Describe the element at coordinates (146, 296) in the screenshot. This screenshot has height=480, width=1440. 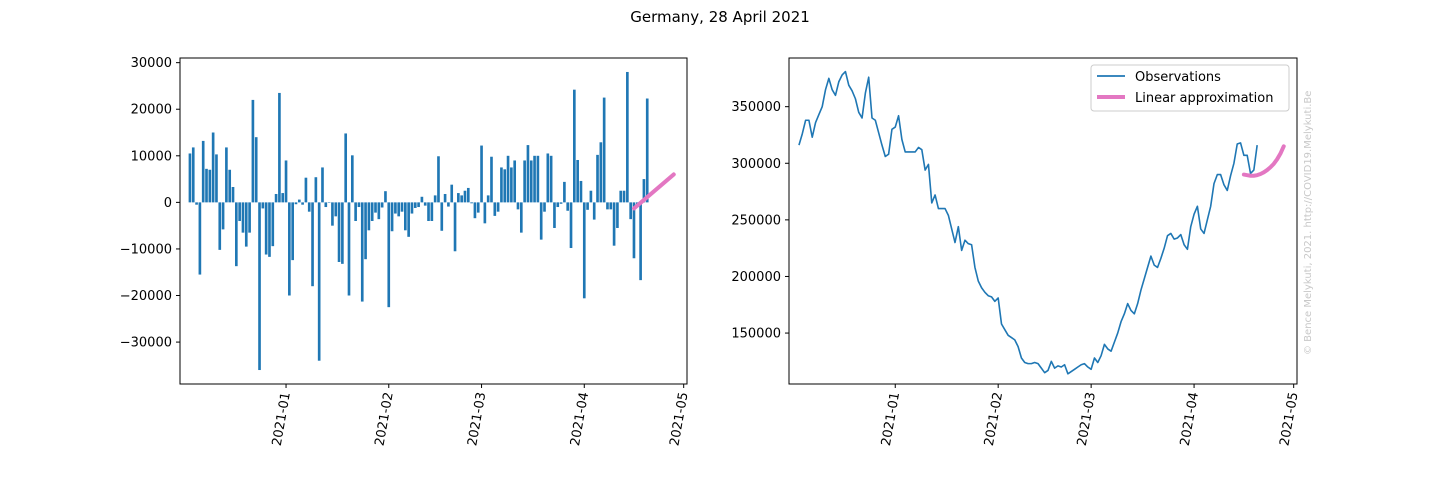
I see `y-tick-label: −20000` at that location.